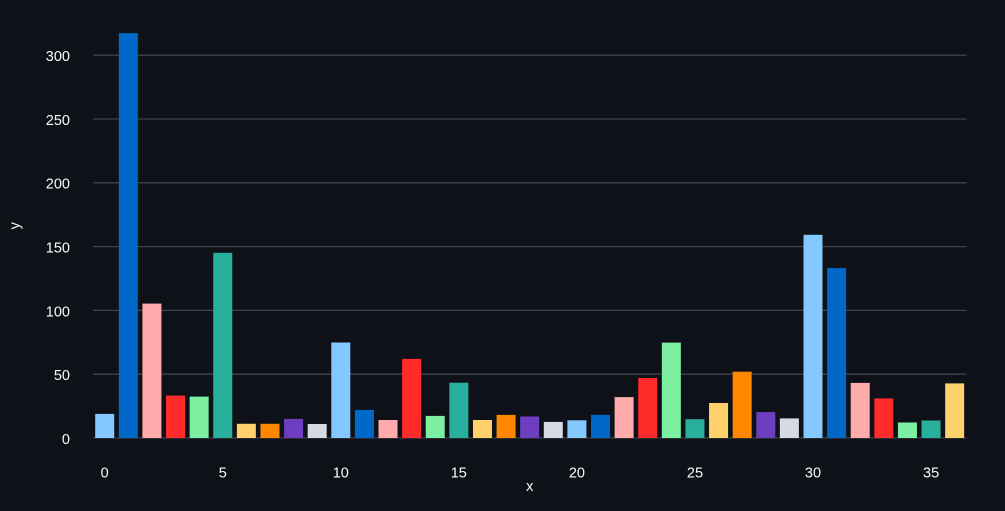 The image size is (1005, 511). Describe the element at coordinates (58, 121) in the screenshot. I see `svg-text: 250` at that location.